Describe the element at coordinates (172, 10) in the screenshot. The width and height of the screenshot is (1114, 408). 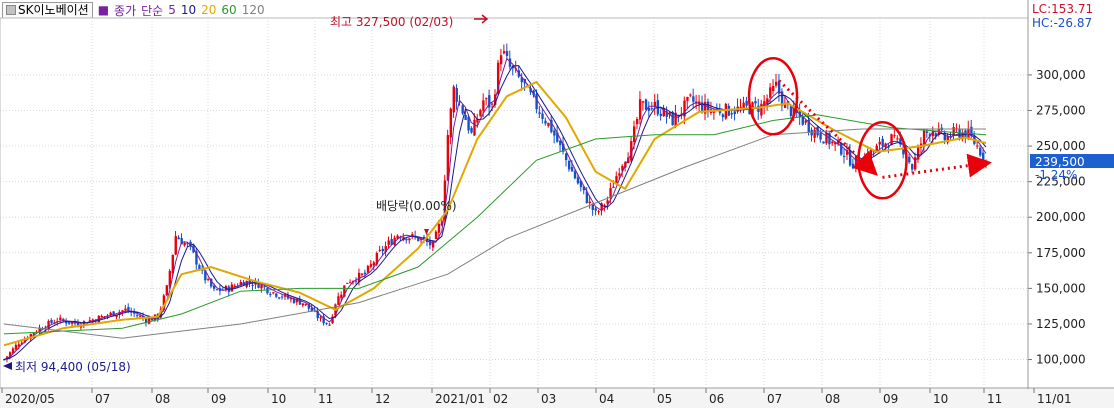
I see `legend-ma-5: 5` at that location.